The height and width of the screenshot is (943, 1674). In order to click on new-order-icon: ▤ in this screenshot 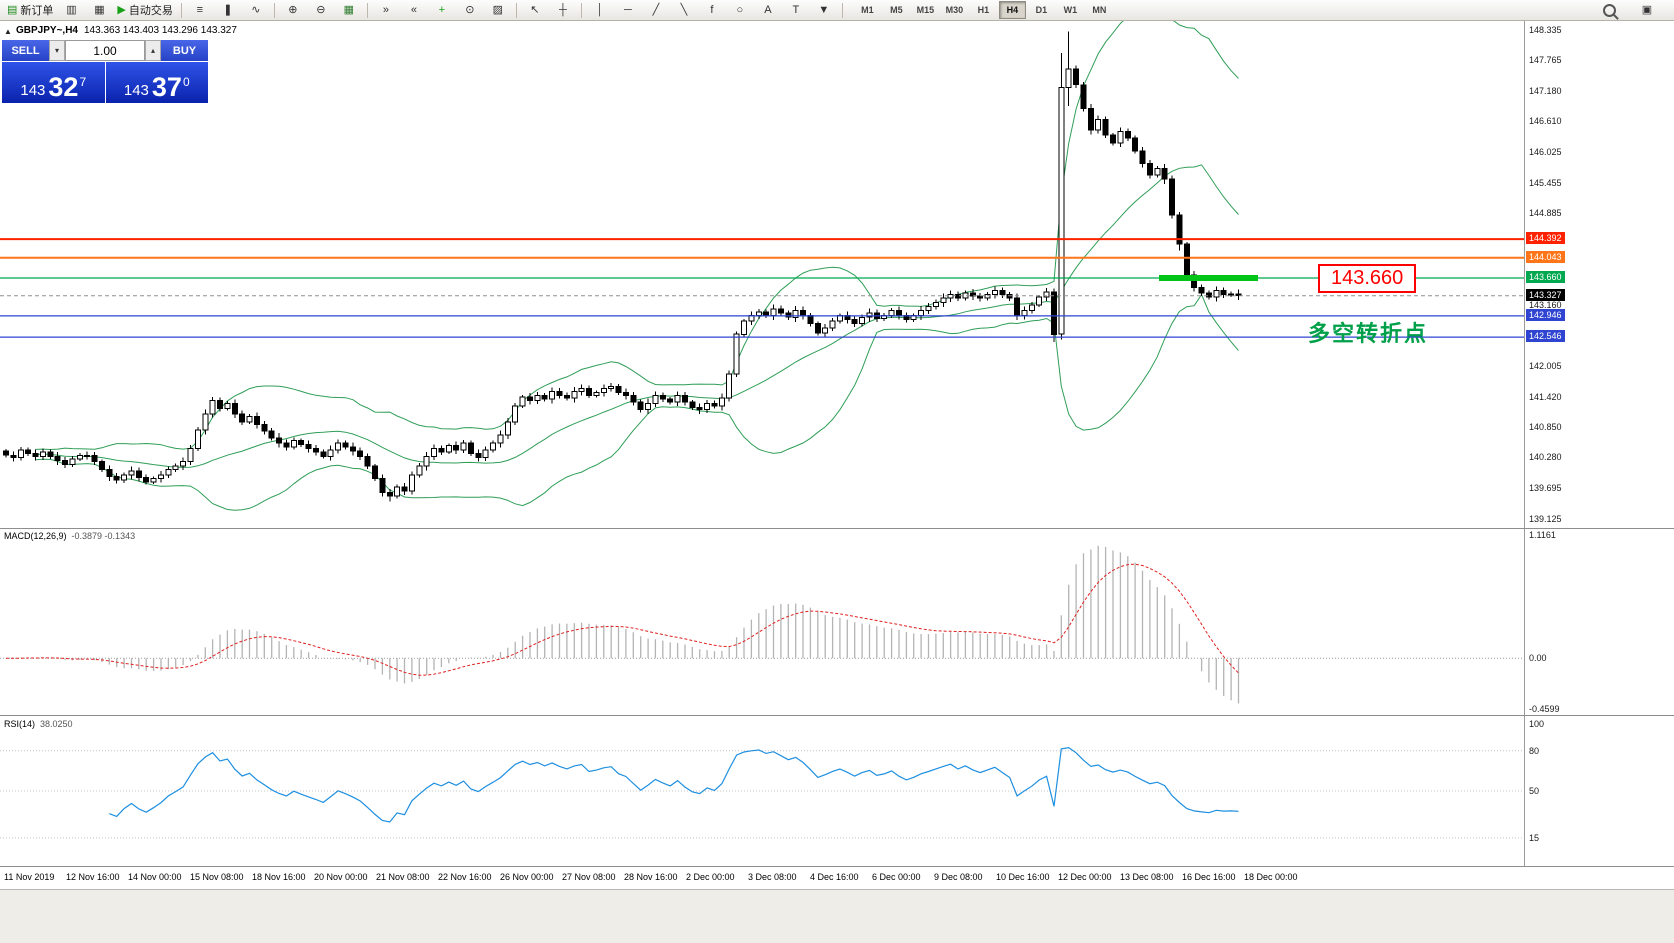, I will do `click(12, 9)`.